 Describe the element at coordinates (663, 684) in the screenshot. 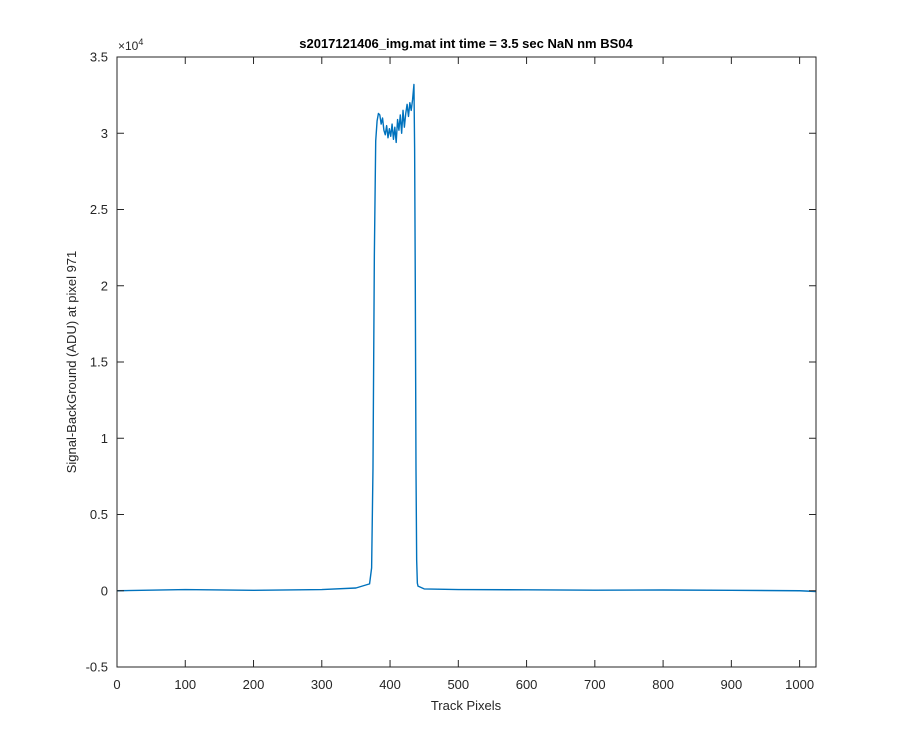

I see `x-tick-label: 800` at that location.